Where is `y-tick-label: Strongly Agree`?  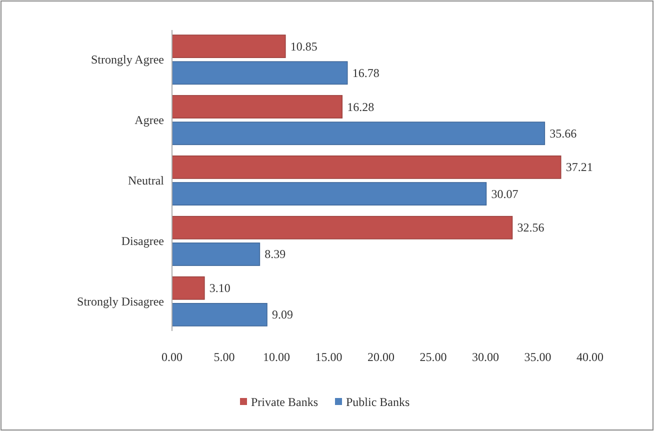 y-tick-label: Strongly Agree is located at coordinates (127, 59).